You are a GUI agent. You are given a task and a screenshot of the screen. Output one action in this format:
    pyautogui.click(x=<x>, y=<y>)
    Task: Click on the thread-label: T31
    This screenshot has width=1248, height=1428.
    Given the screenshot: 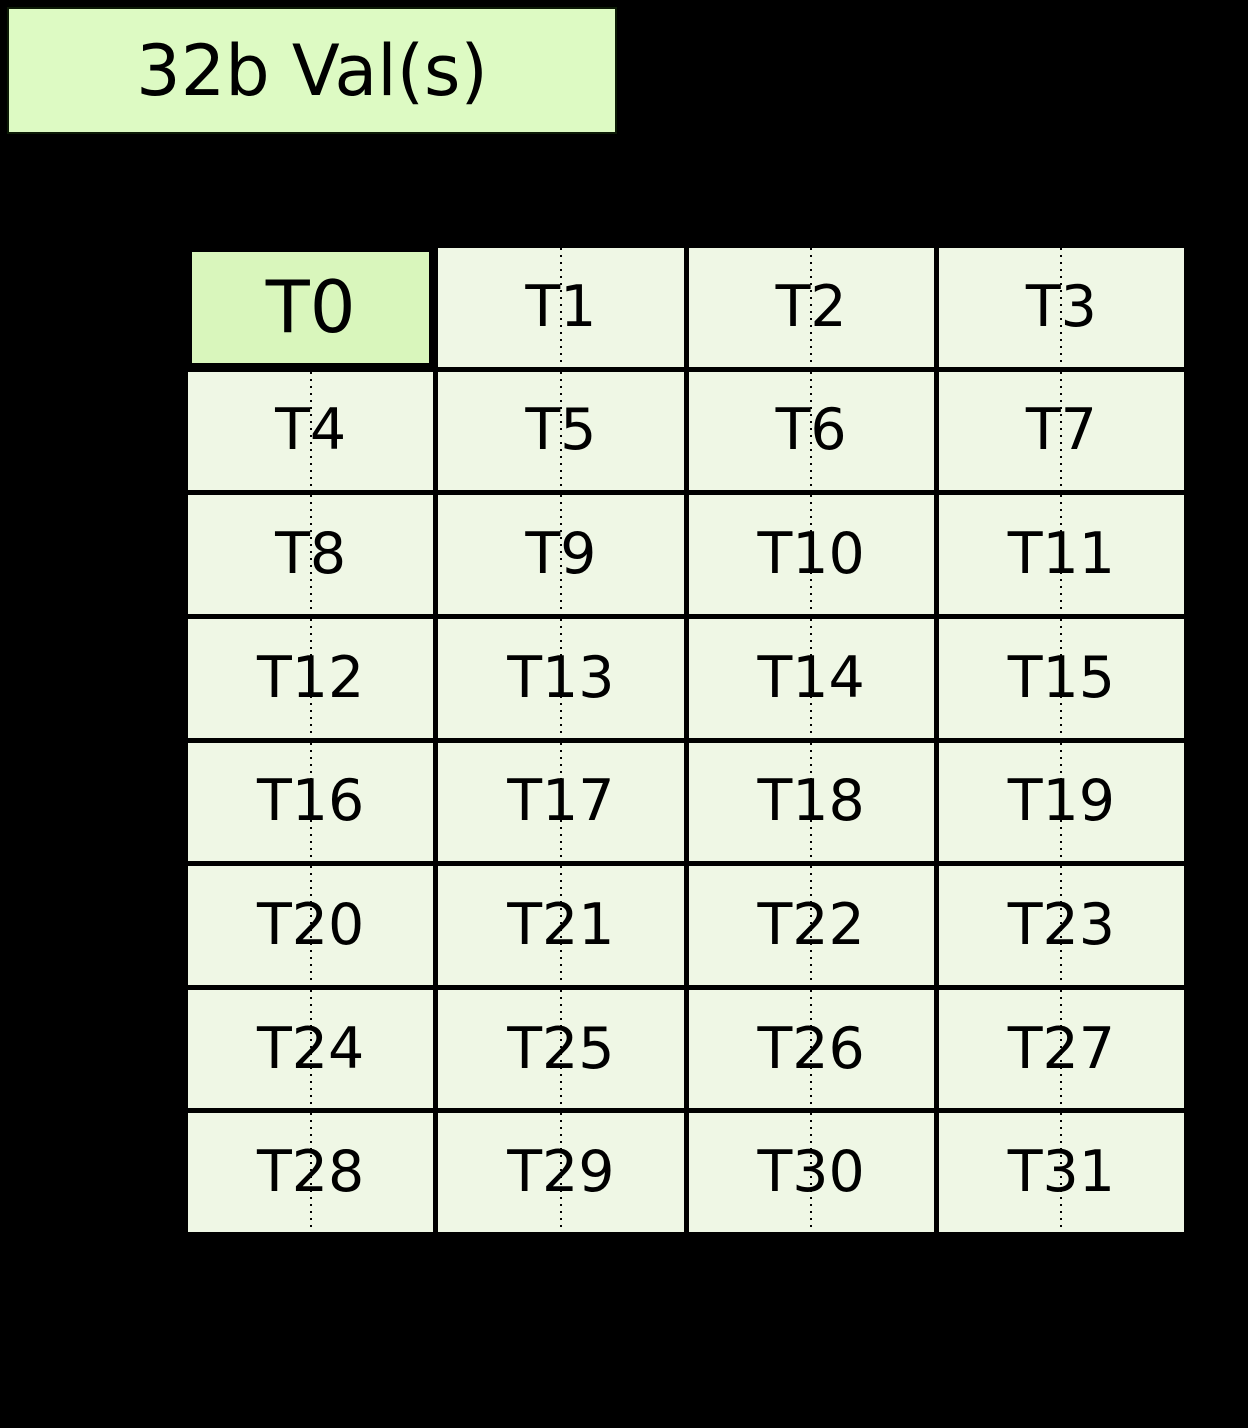 What is the action you would take?
    pyautogui.click(x=1061, y=1172)
    